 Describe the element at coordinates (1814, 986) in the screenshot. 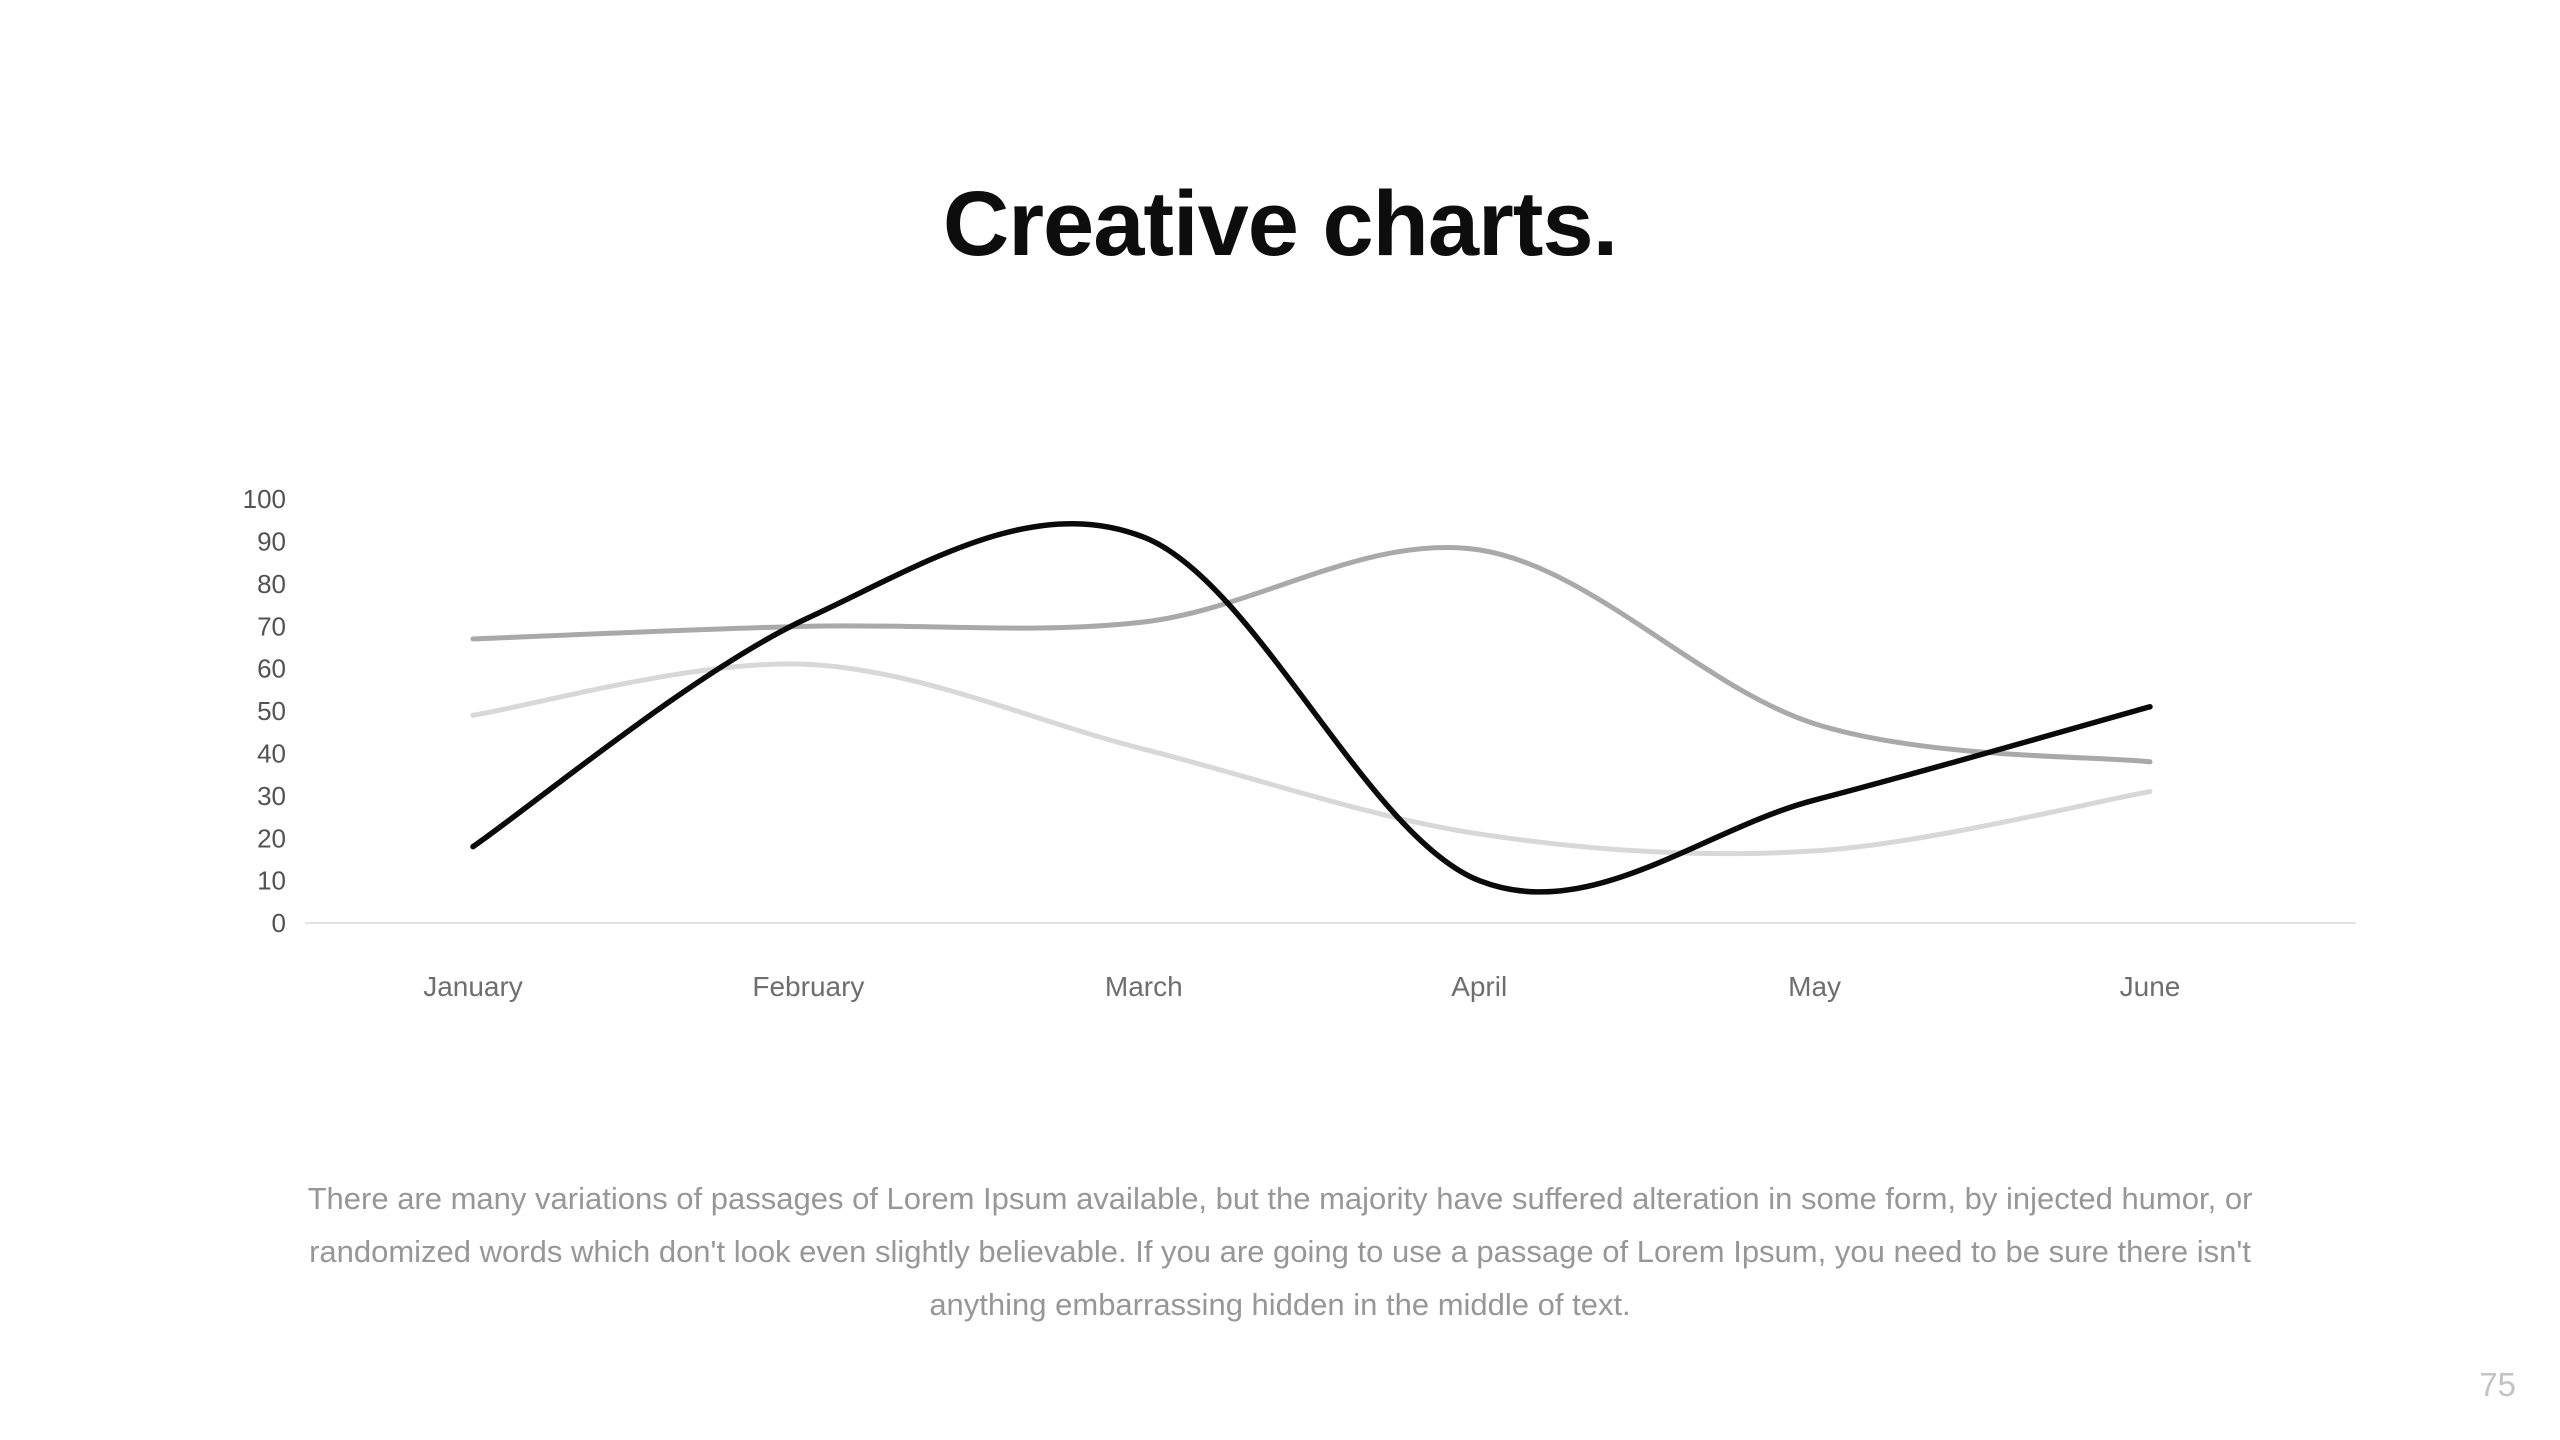

I see `x-axis-tick-label: May` at that location.